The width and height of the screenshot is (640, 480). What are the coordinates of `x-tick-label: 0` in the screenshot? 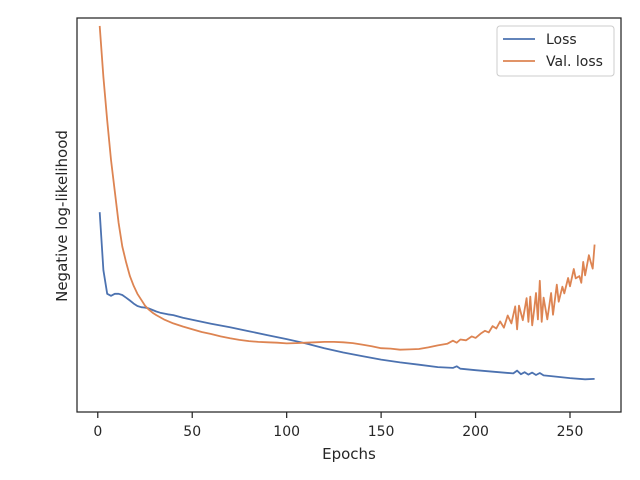 It's located at (97, 432).